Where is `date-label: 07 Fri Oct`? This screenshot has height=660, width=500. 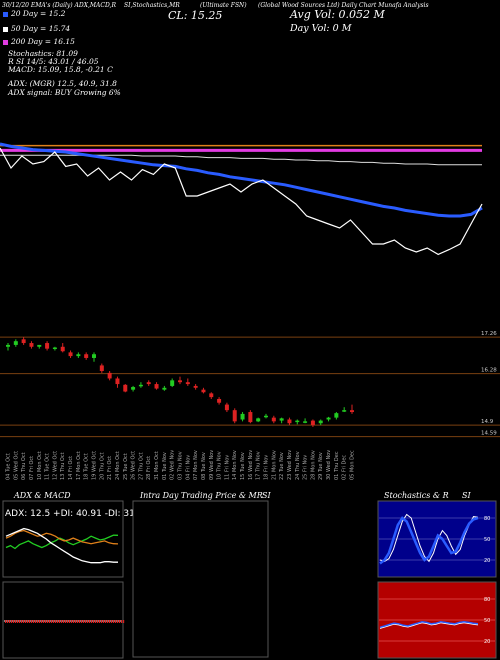
date-label: 07 Fri Oct is located at coordinates (32, 468).